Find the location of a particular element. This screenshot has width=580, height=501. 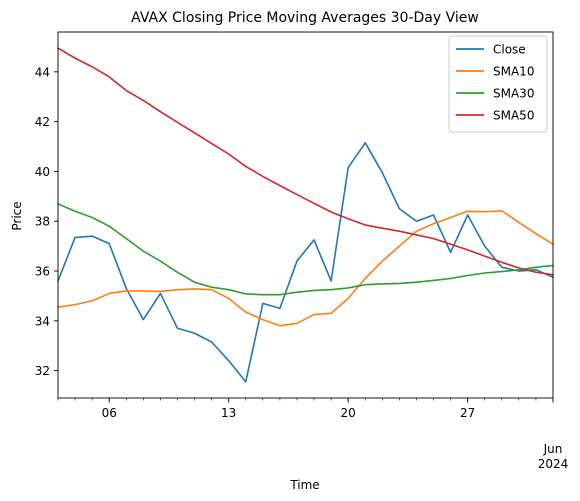

y-tick-label: 34 is located at coordinates (42, 321).